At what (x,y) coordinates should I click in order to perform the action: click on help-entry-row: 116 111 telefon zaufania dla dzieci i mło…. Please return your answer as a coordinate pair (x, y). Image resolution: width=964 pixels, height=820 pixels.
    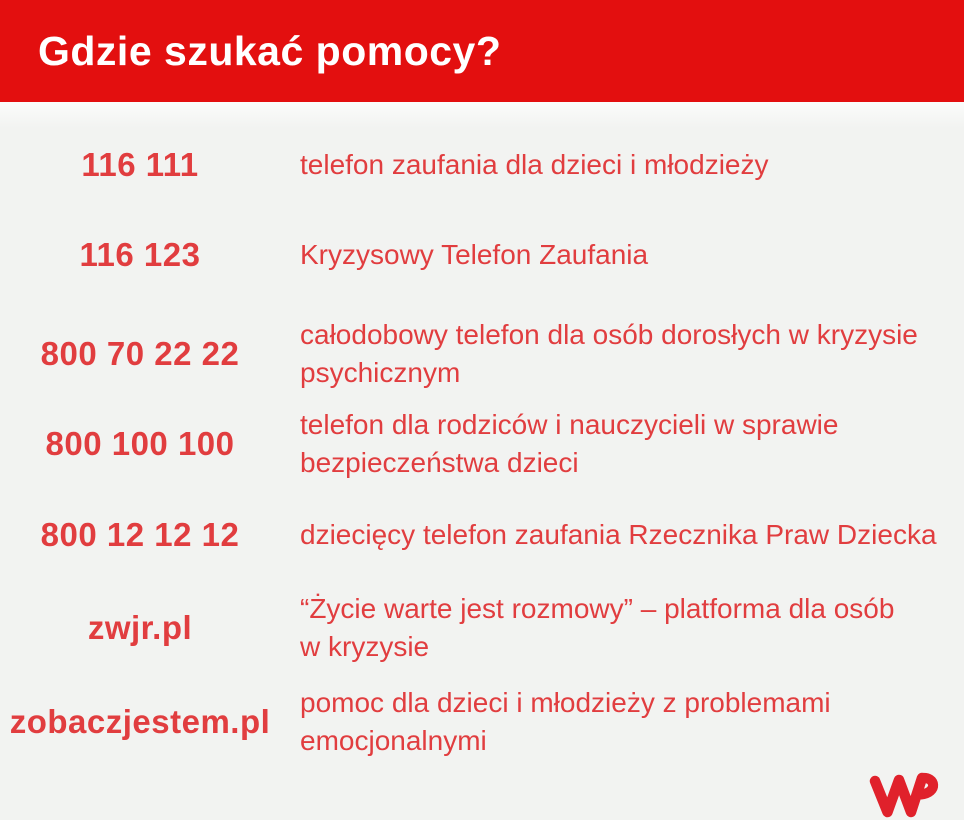
    Looking at the image, I should click on (482, 165).